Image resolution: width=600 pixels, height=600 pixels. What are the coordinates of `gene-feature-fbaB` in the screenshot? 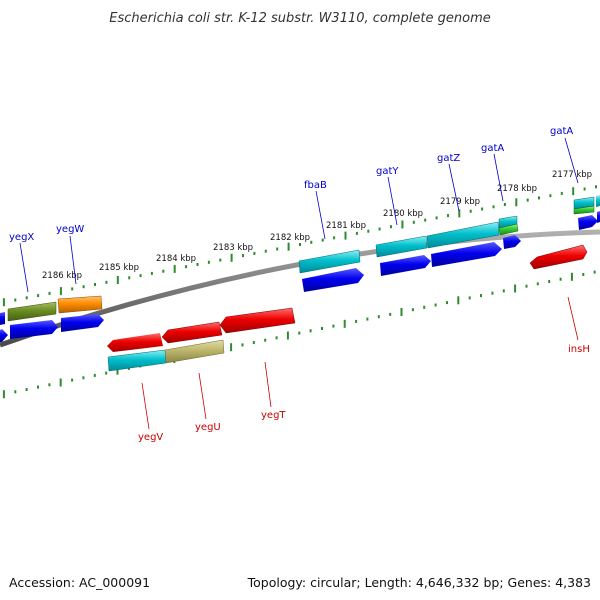 It's located at (329, 261).